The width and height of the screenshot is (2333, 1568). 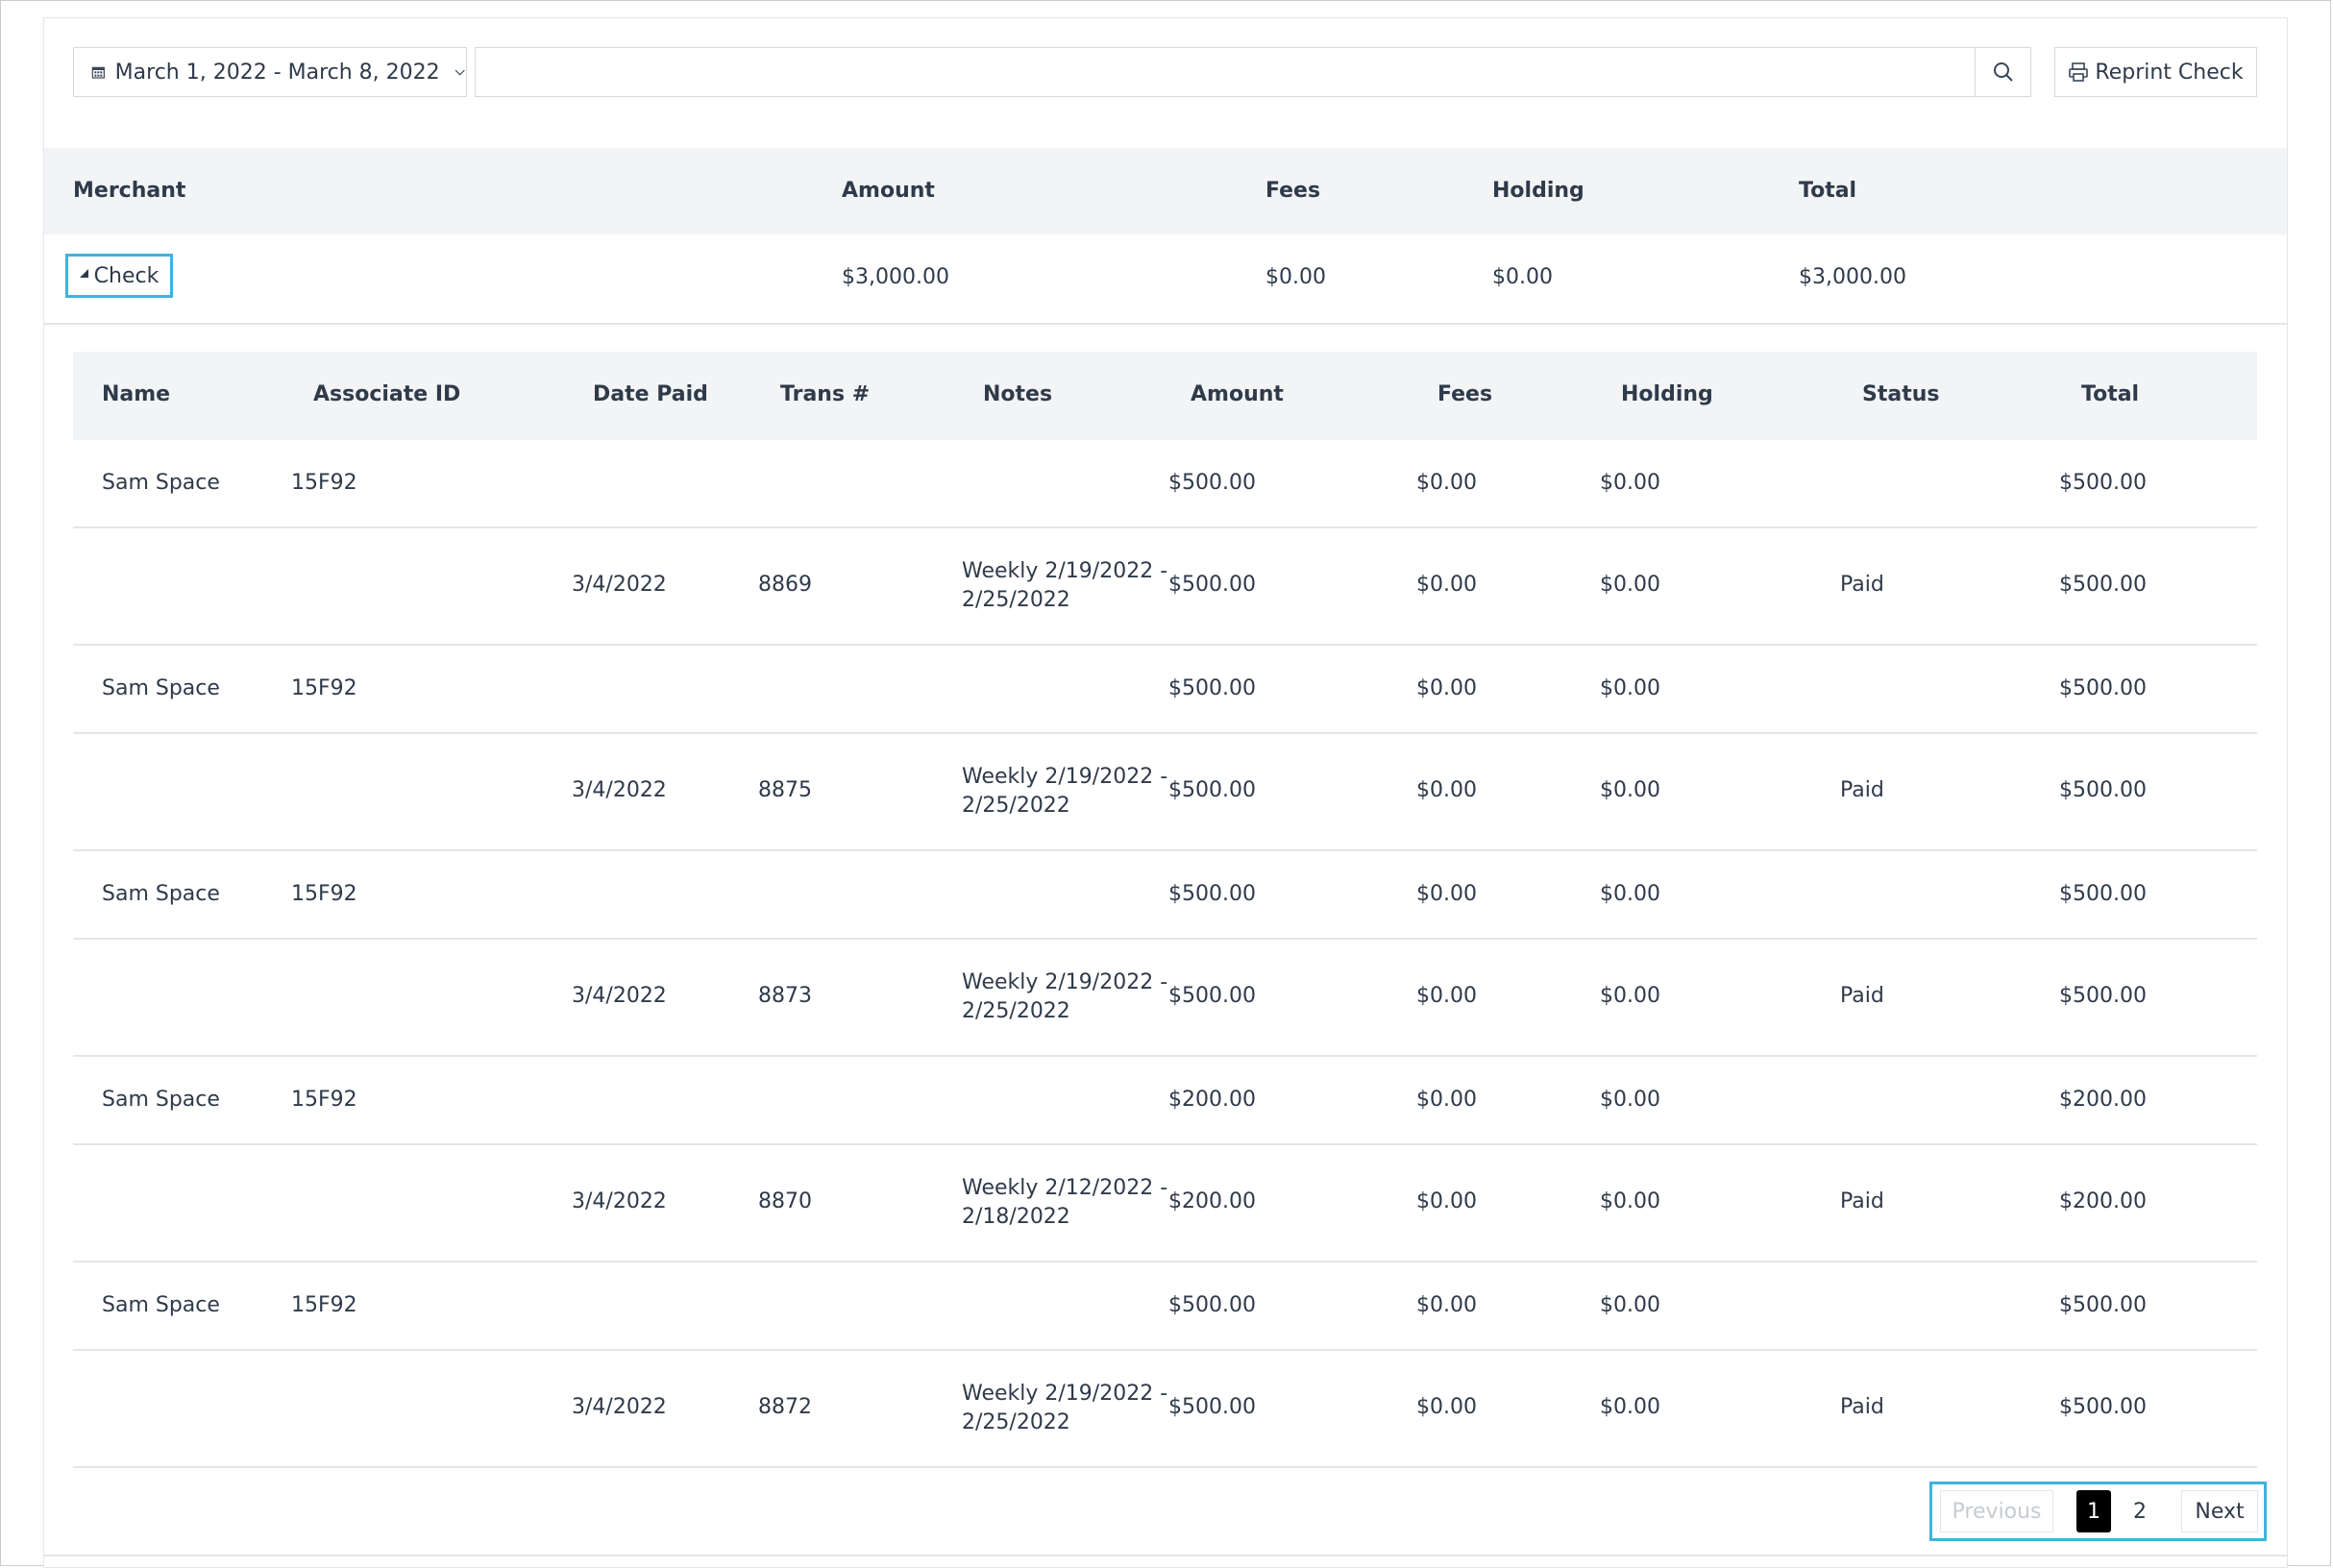 I want to click on cell-notes-line1: Weekly 2/12/2022 -, so click(x=1065, y=1188).